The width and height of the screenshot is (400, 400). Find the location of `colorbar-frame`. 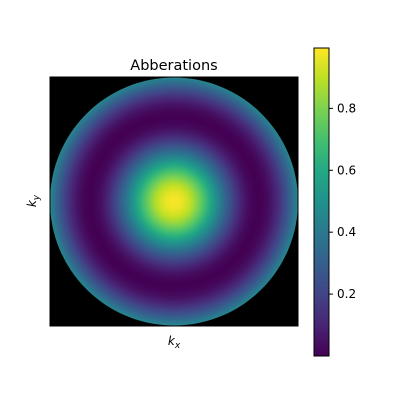

colorbar-frame is located at coordinates (321, 202).